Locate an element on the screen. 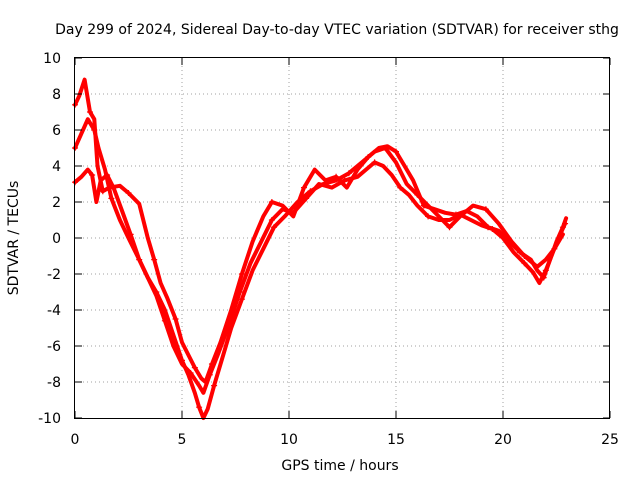 Image resolution: width=640 pixels, height=480 pixels. x-tick-label: 15 is located at coordinates (396, 440).